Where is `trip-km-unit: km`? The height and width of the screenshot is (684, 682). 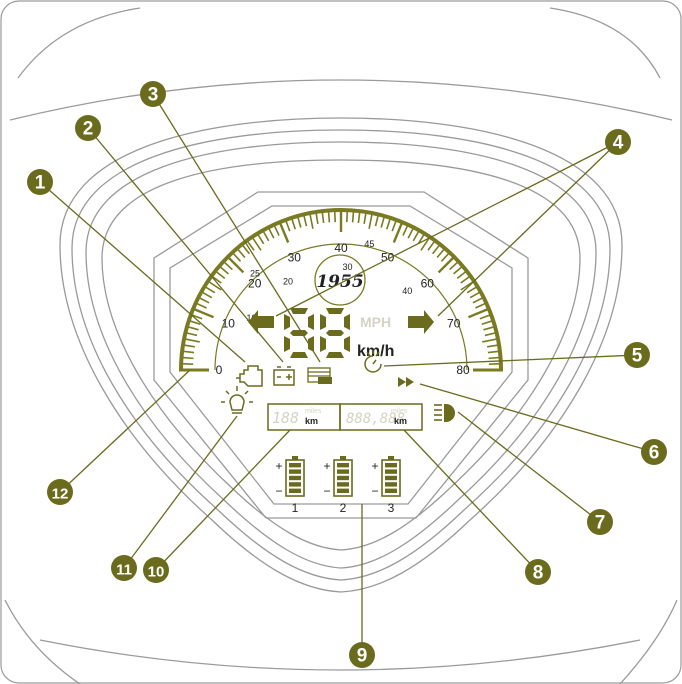
trip-km-unit: km is located at coordinates (311, 421).